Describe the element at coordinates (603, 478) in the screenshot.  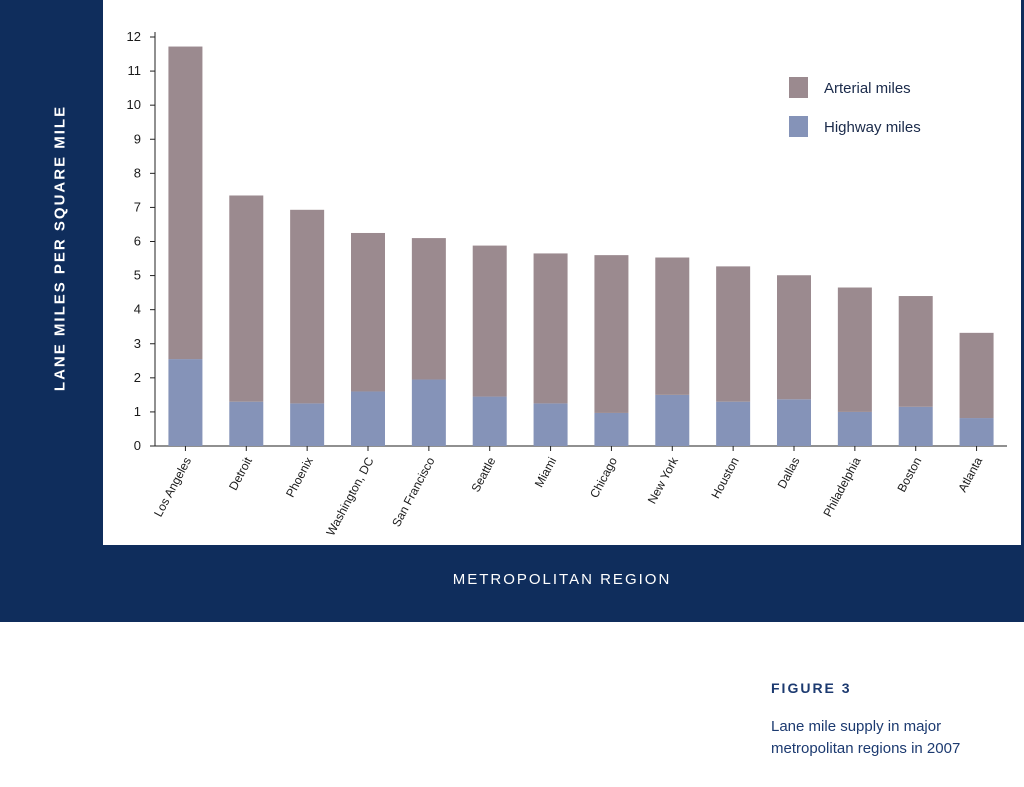
I see `category-label: Chicago` at that location.